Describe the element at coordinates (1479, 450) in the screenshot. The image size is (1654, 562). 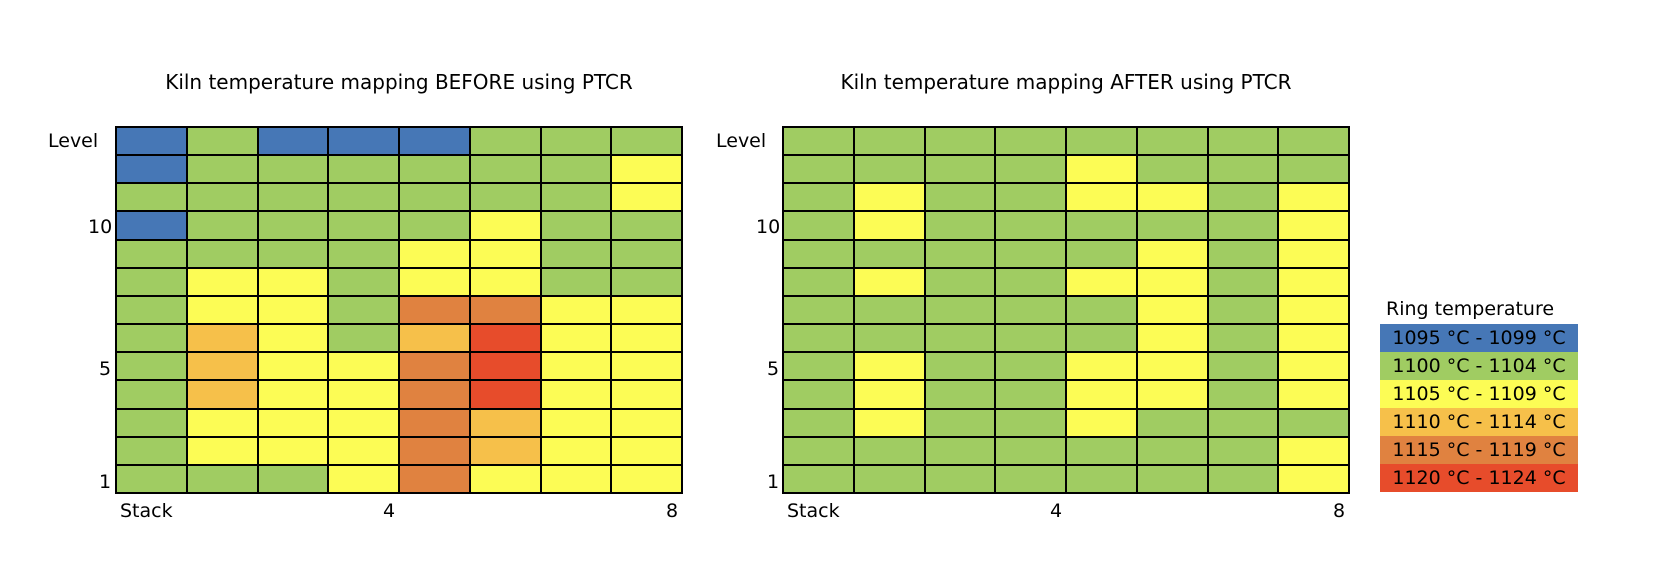
I see `legend-item-4: 1115 °C - 1119 °C` at that location.